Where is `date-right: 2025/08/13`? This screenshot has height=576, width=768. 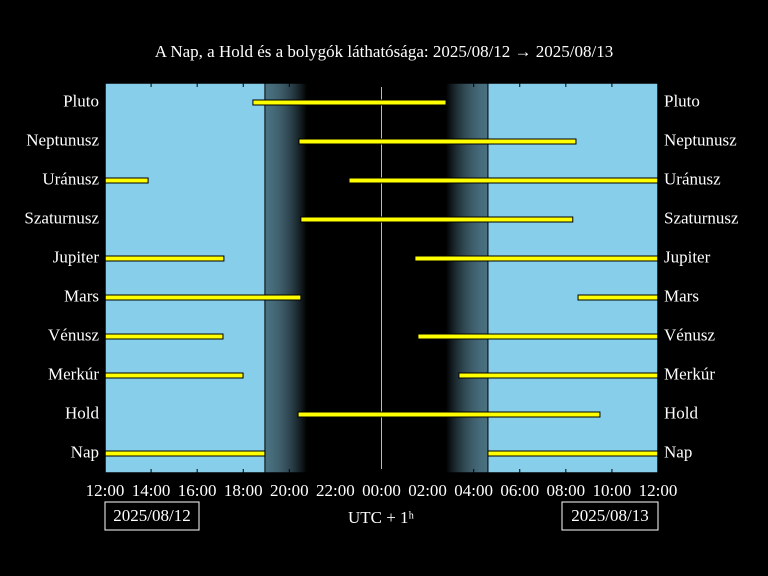 date-right: 2025/08/13 is located at coordinates (609, 515).